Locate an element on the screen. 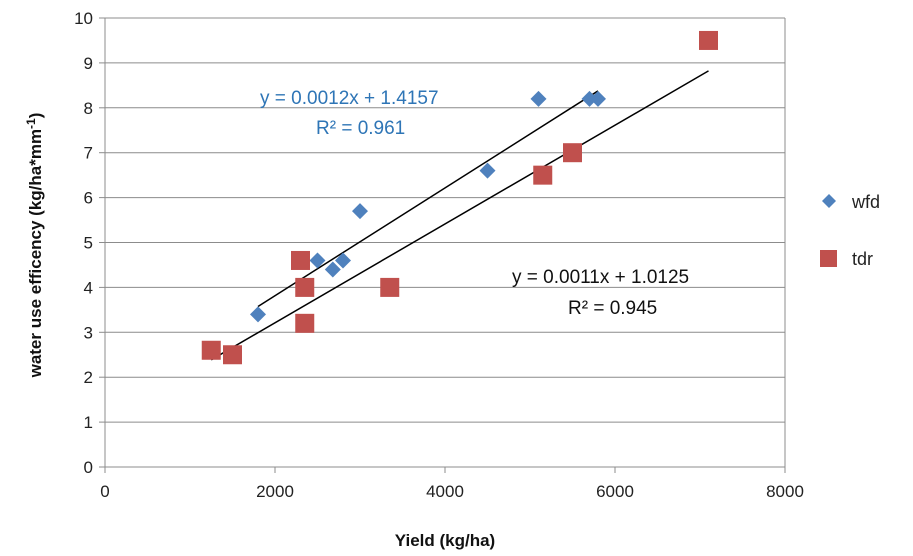 This screenshot has width=913, height=556. y-tick-label: 10 is located at coordinates (83, 18).